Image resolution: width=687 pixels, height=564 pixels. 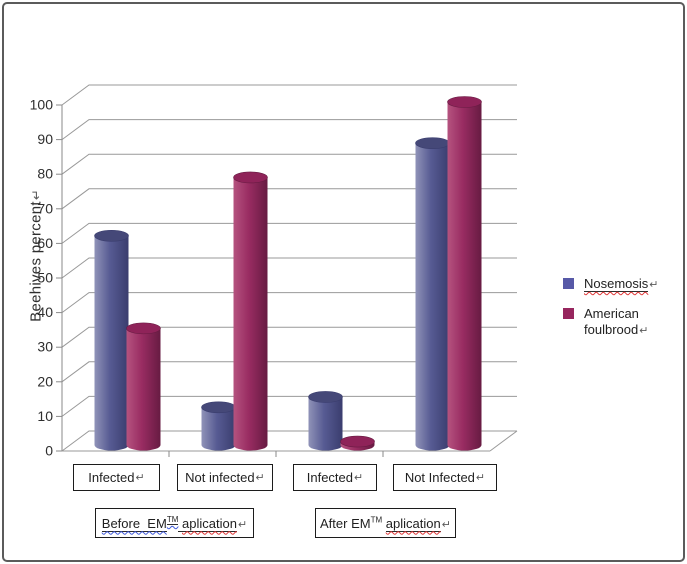 I want to click on legend-item-nosemosis: Nosemosis↵, so click(x=618, y=284).